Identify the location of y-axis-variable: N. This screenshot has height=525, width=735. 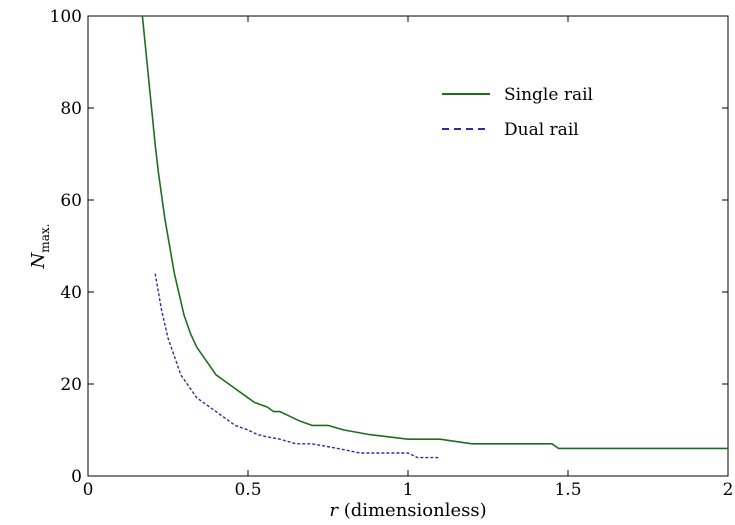
(38, 260).